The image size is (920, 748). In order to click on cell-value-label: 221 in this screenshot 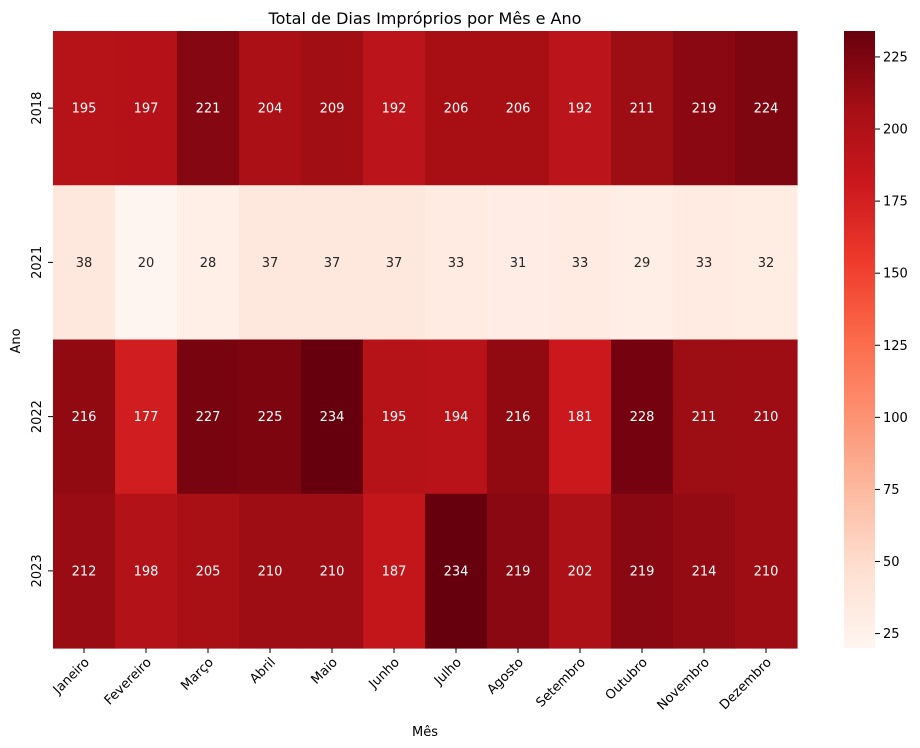, I will do `click(208, 109)`.